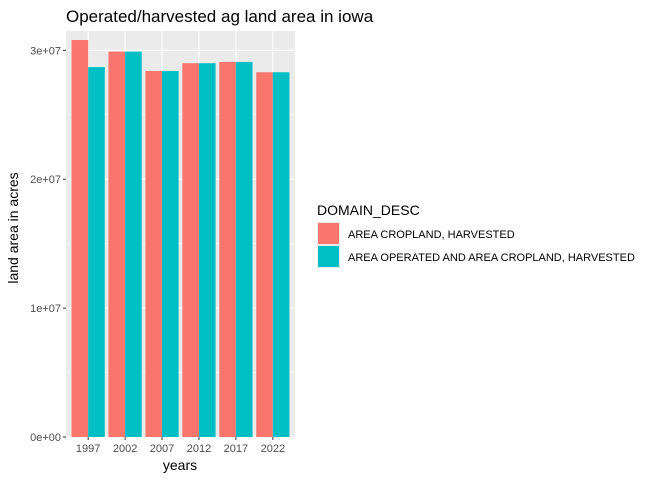 Image resolution: width=672 pixels, height=480 pixels. I want to click on chart-title: Operated/harvested ag land area in iowa, so click(220, 16).